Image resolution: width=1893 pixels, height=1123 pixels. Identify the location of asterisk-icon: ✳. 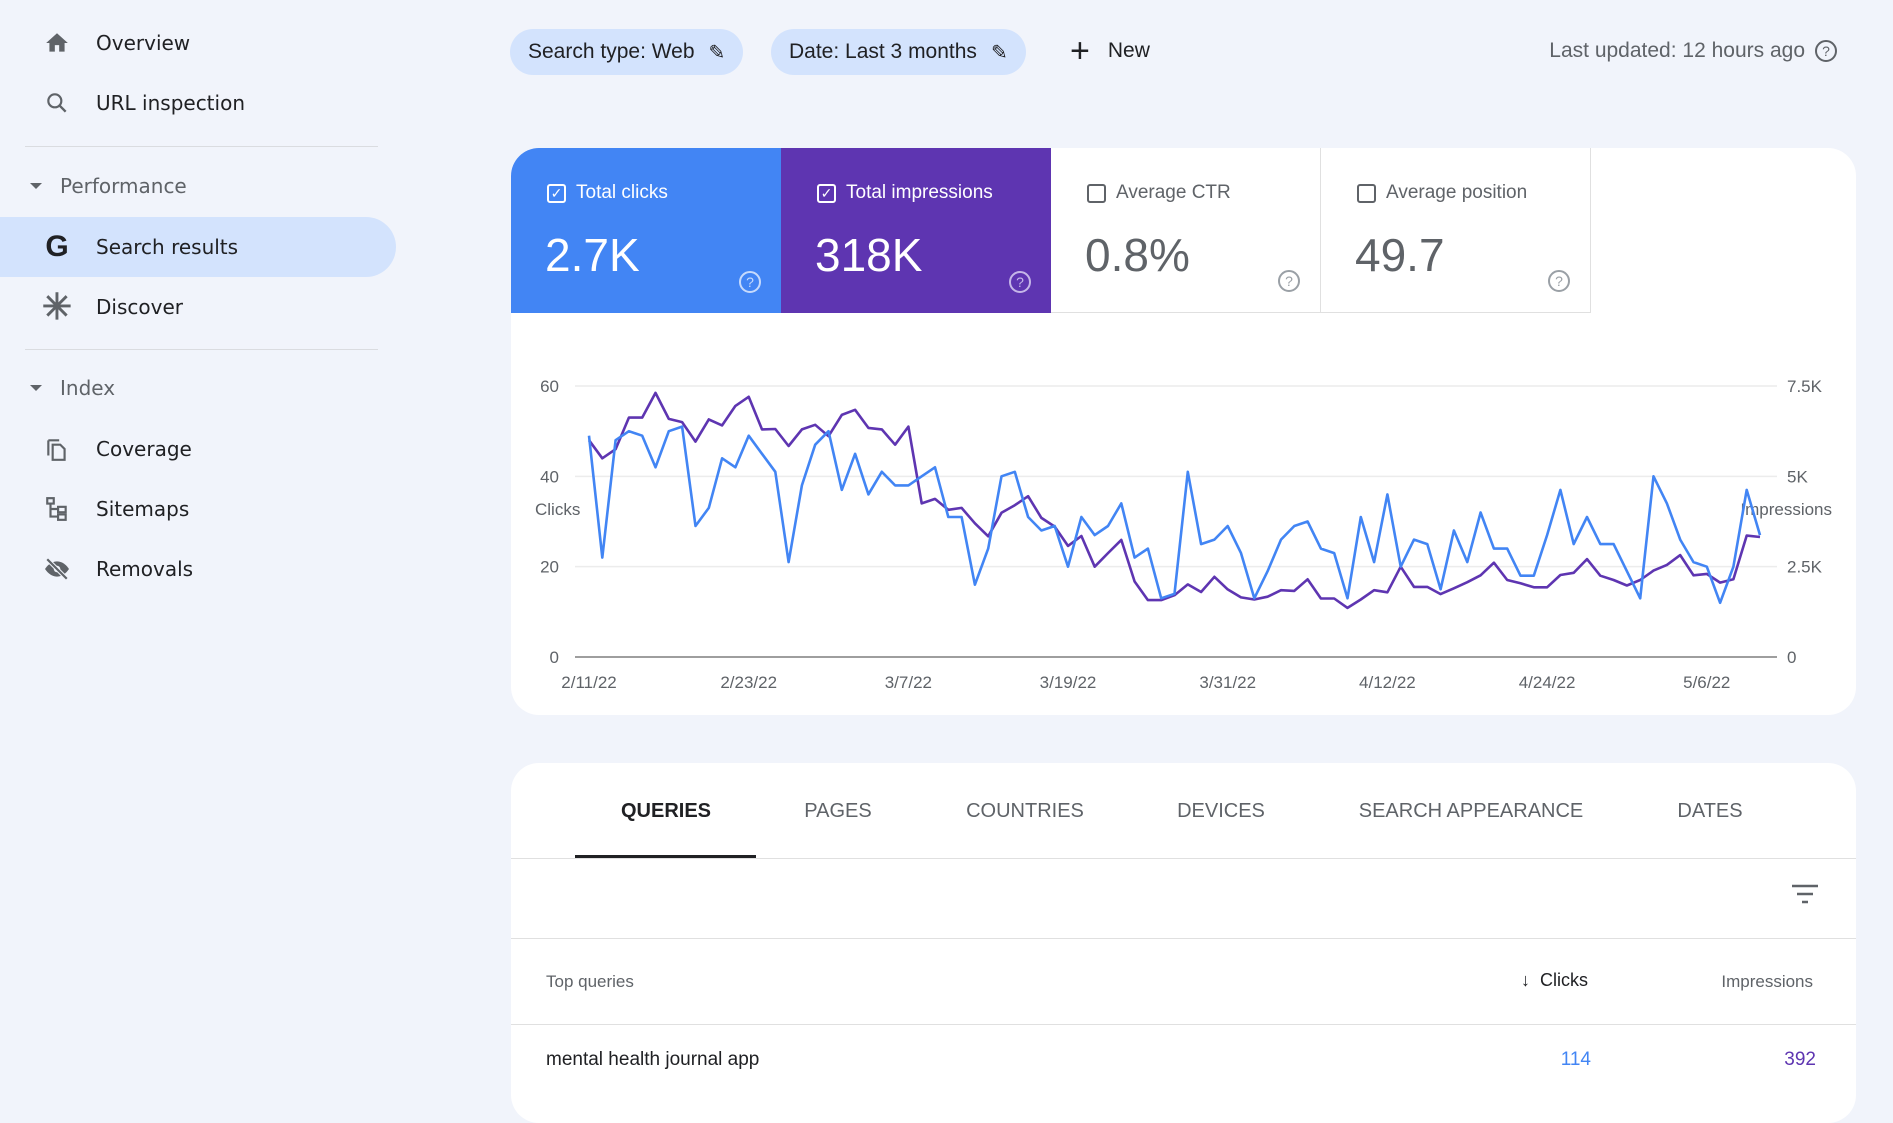
(57, 306).